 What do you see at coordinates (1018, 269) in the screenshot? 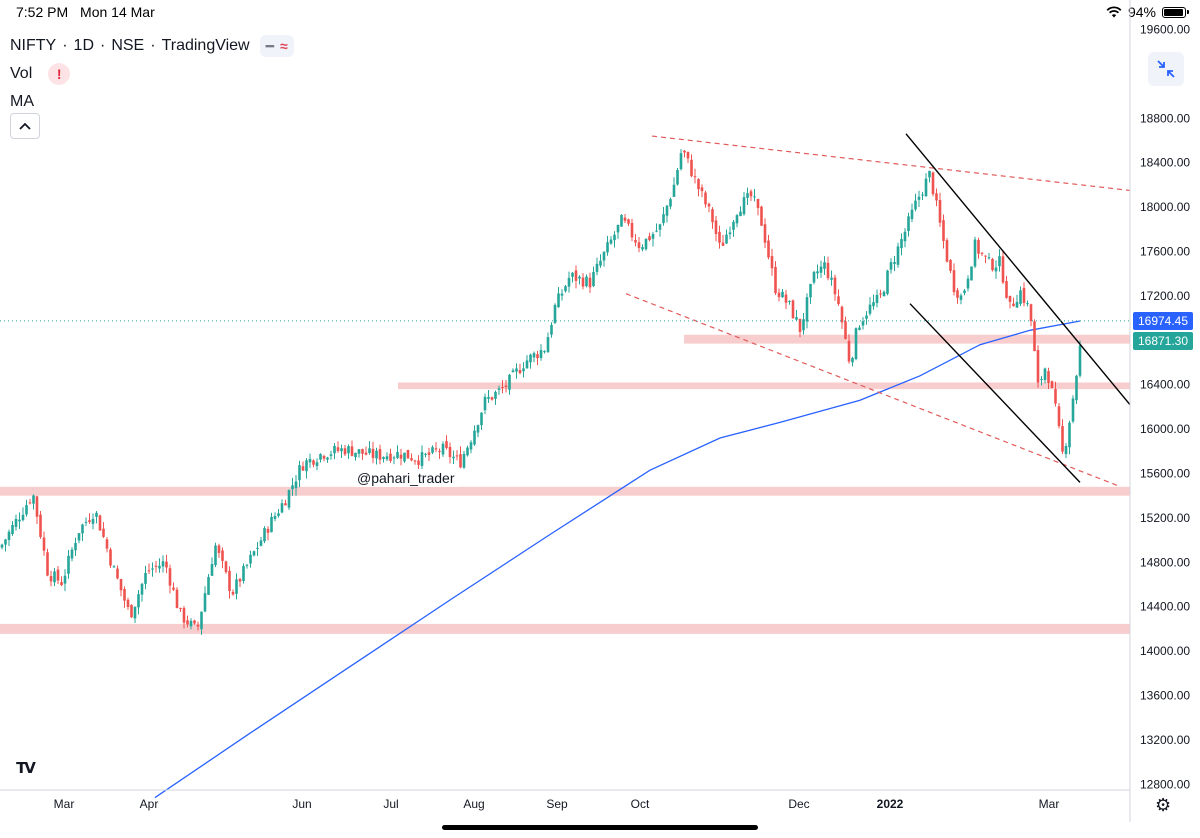
I see `channel-trendline` at bounding box center [1018, 269].